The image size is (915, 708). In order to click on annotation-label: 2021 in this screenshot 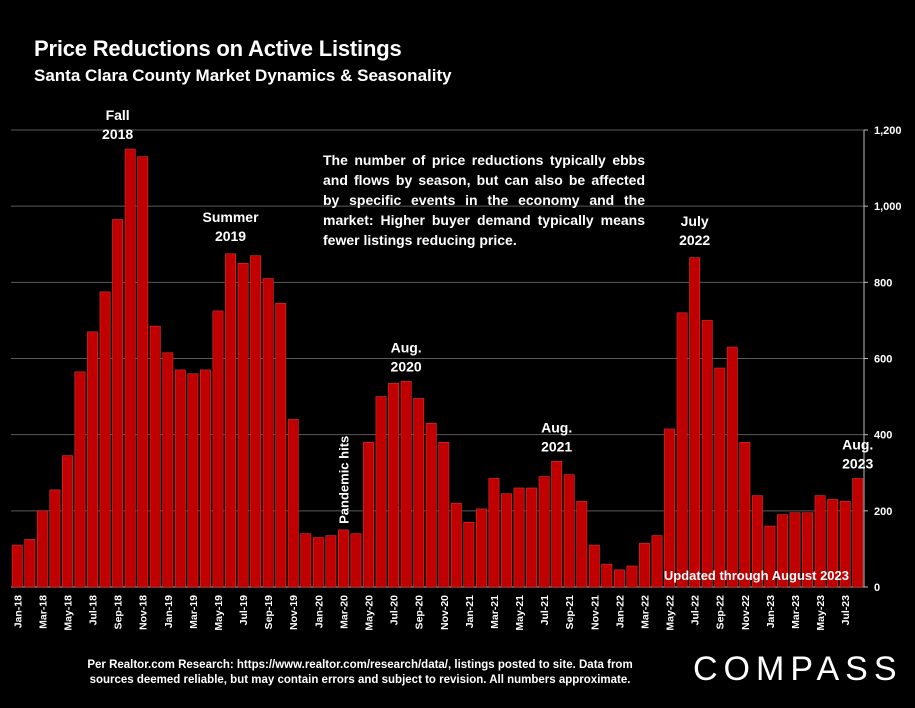, I will do `click(556, 446)`.